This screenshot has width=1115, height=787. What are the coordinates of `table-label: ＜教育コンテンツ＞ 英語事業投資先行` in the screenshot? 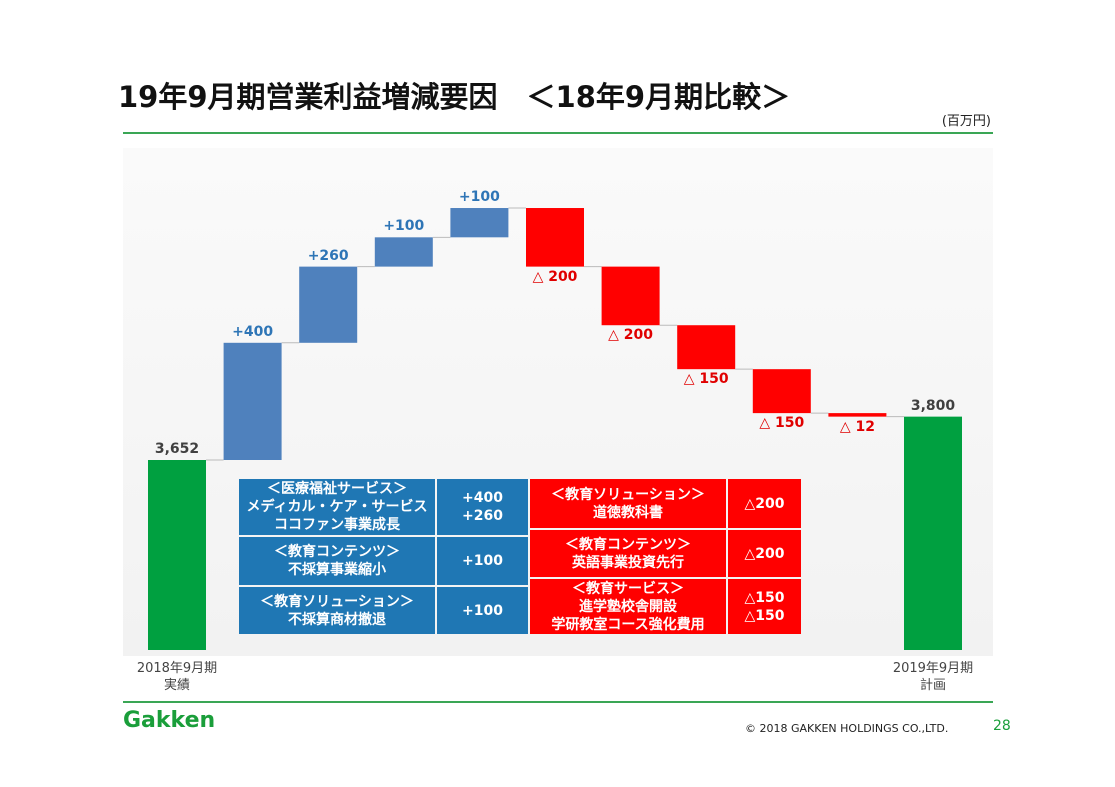 It's located at (628, 553).